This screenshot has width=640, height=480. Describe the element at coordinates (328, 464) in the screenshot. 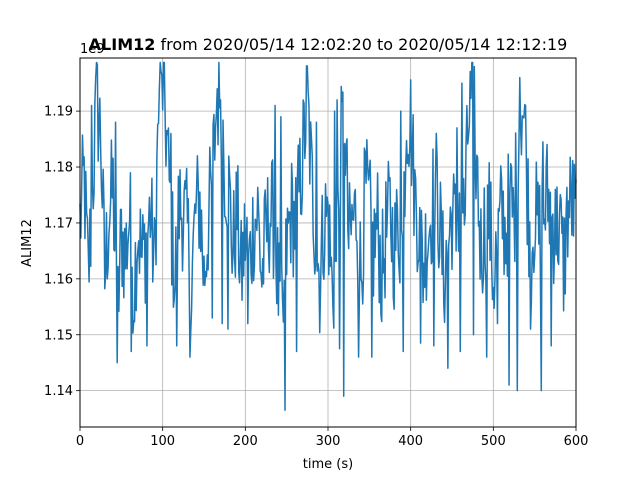

I see `x-axis-title: time (s)` at that location.